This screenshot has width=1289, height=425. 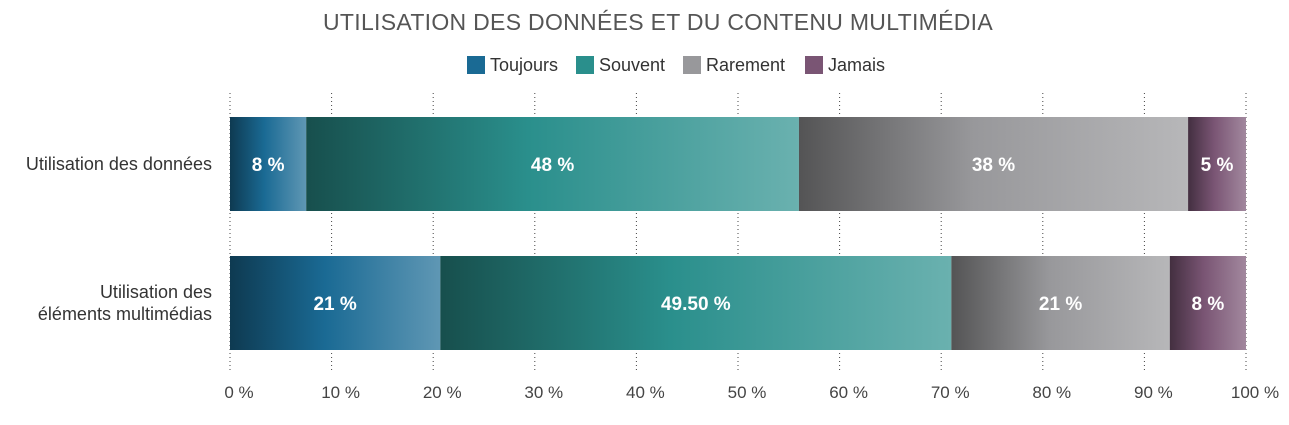 I want to click on category-label-0-0: Utilisation des données, so click(x=119, y=164).